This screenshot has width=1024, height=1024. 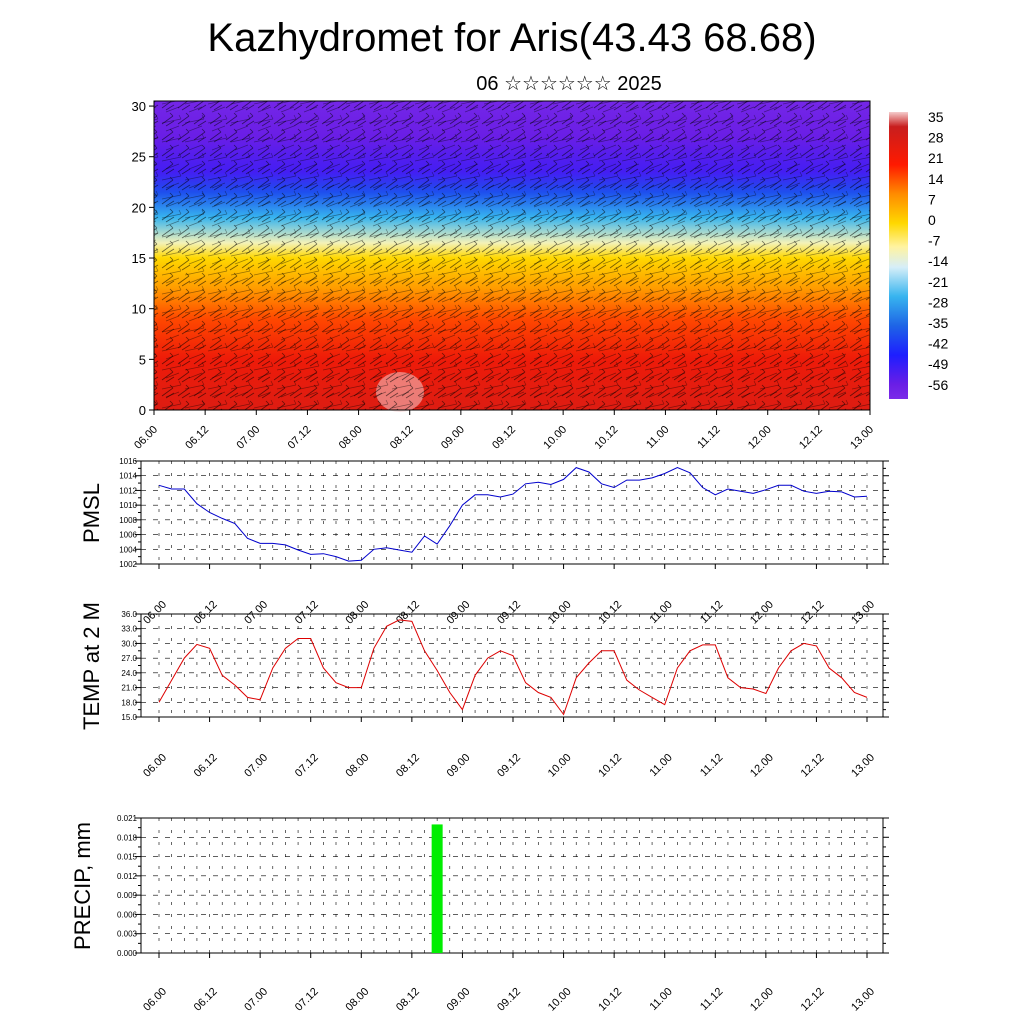 I want to click on precip-x-tick-label: 08.00, so click(x=357, y=1000).